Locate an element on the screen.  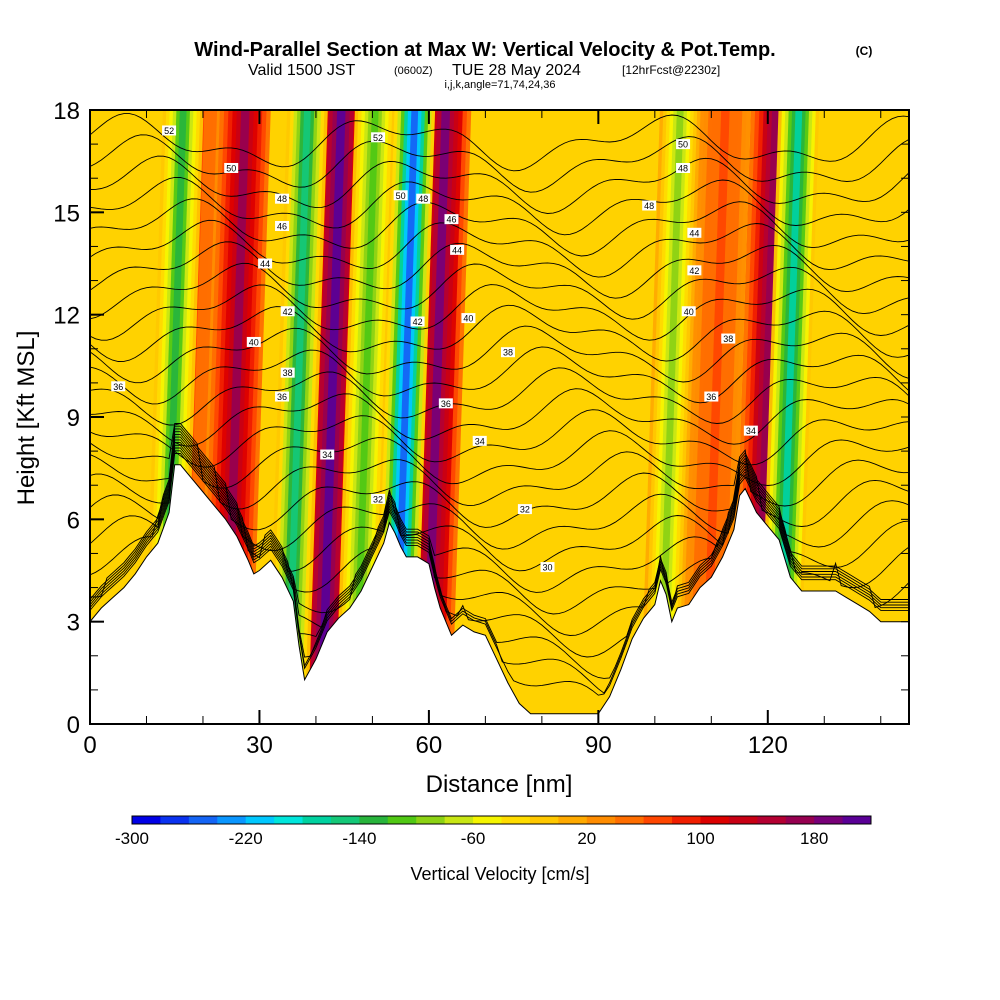
x-axis-label: Distance [nm] is located at coordinates (499, 784).